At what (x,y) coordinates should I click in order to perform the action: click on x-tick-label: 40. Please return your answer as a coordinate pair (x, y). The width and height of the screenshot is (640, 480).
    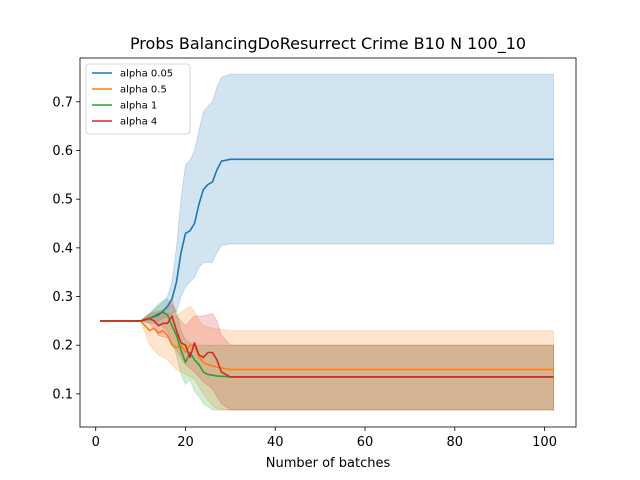
    Looking at the image, I should click on (275, 442).